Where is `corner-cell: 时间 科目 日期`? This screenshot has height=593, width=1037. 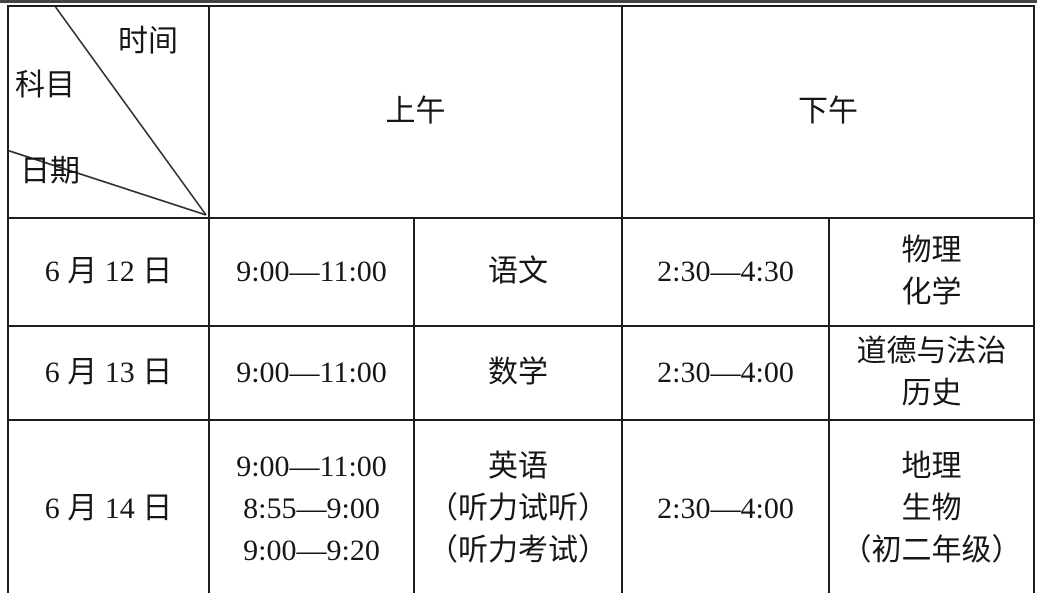 corner-cell: 时间 科目 日期 is located at coordinates (108, 112).